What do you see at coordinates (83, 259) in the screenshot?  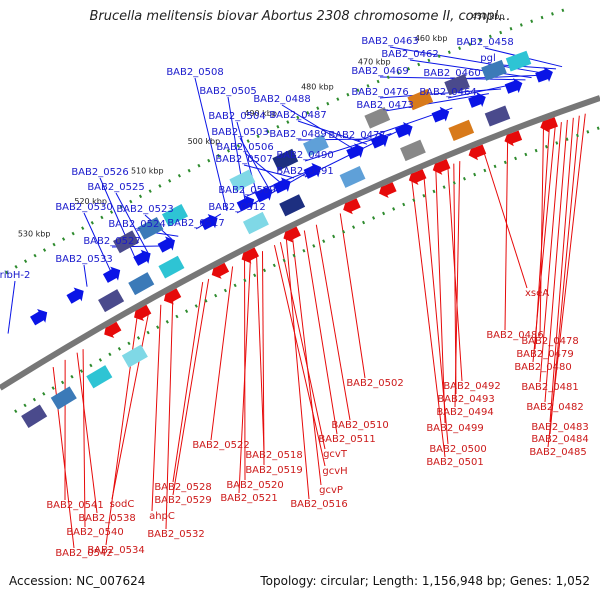 I see `forward-gene-label: BAB2_0533` at bounding box center [83, 259].